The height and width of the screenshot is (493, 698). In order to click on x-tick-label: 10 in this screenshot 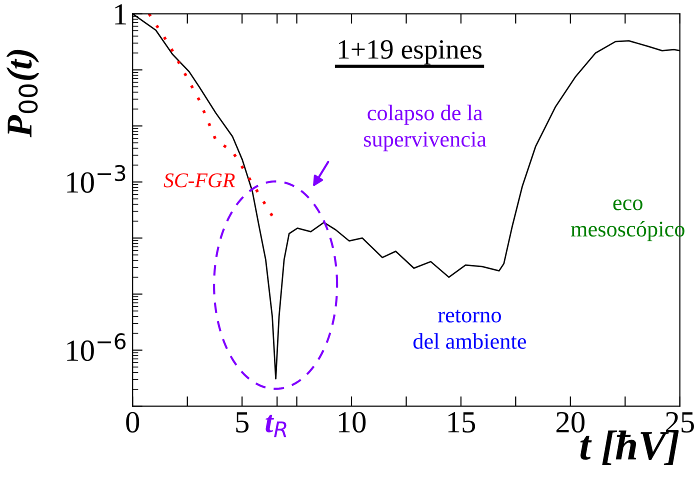, I will do `click(352, 422)`.